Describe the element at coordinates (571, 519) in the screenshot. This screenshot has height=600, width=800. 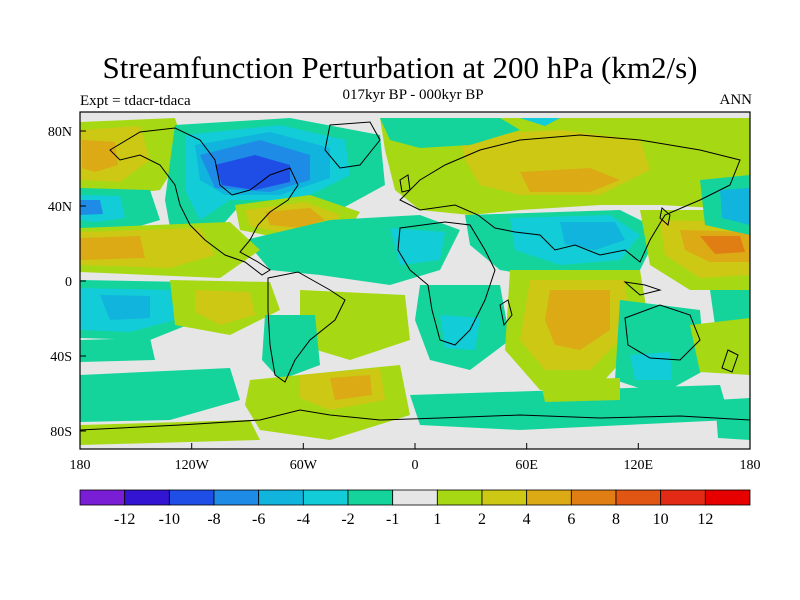
I see `colorbar-label: 6` at that location.